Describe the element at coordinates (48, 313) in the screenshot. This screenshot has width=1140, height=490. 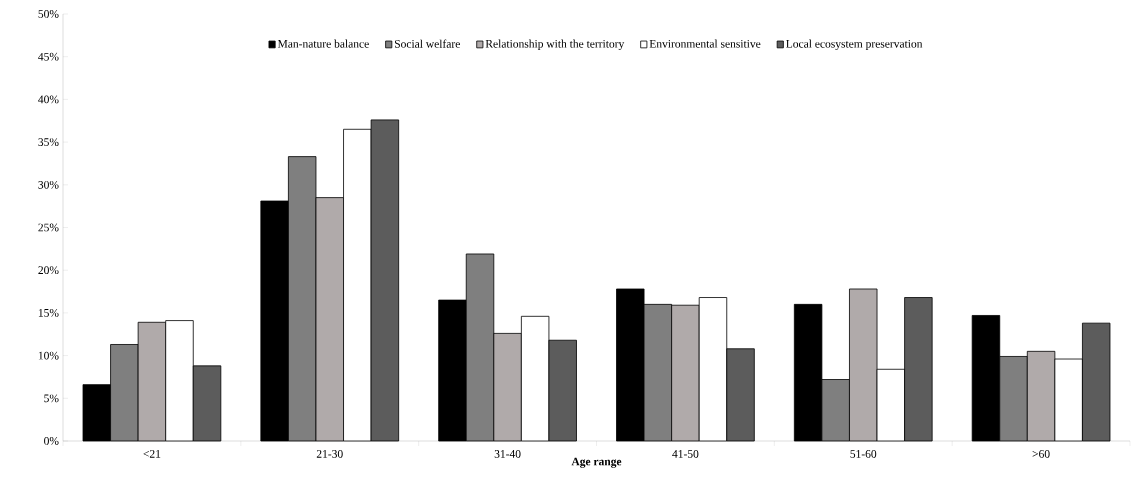
I see `y-tick-label: 15%` at that location.